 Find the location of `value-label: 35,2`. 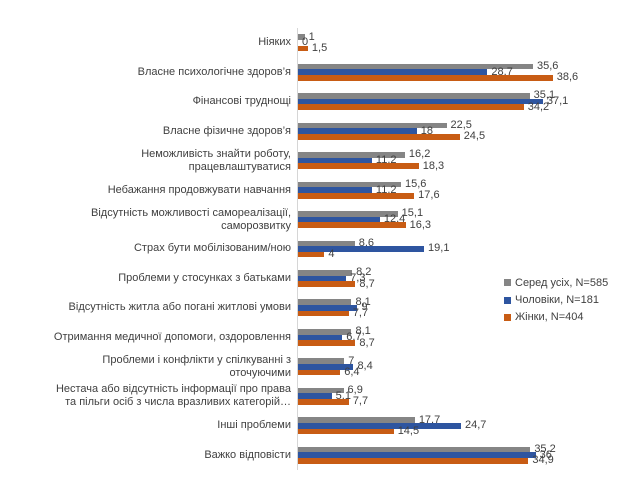

value-label: 35,2 is located at coordinates (545, 449).